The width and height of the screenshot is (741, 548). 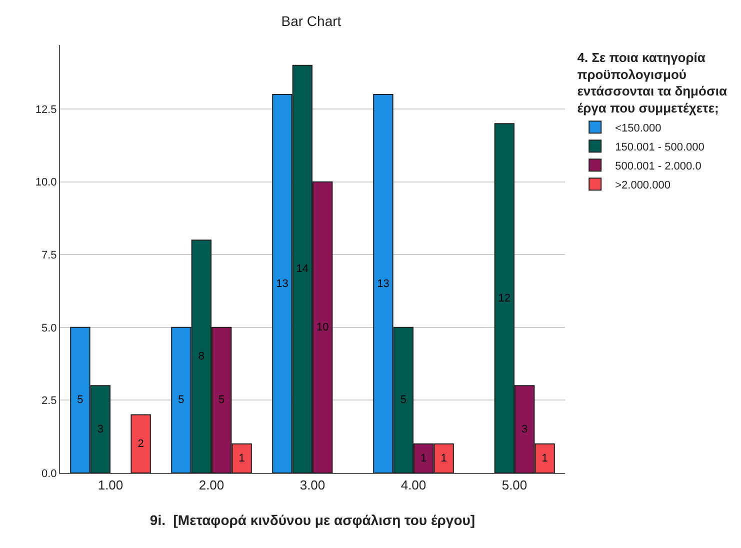 I want to click on x-tick-label: 5.00, so click(x=515, y=485).